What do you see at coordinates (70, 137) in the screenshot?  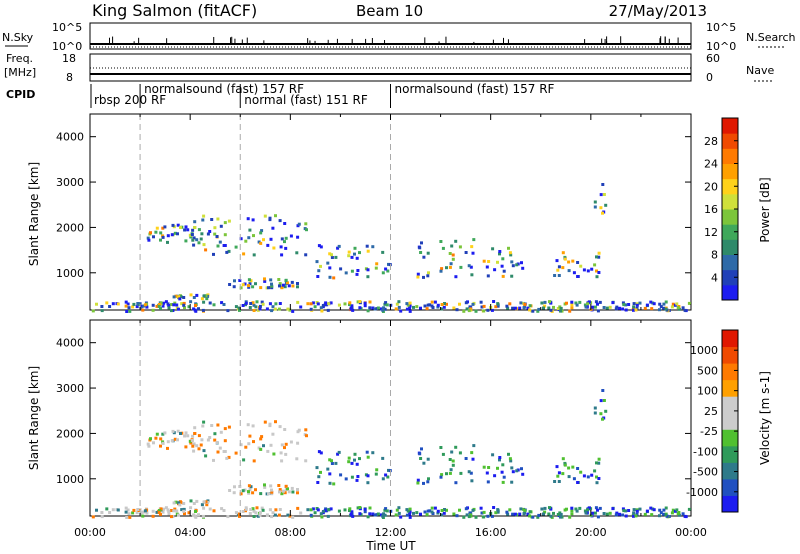 I see `y-tick-label: 4000` at bounding box center [70, 137].